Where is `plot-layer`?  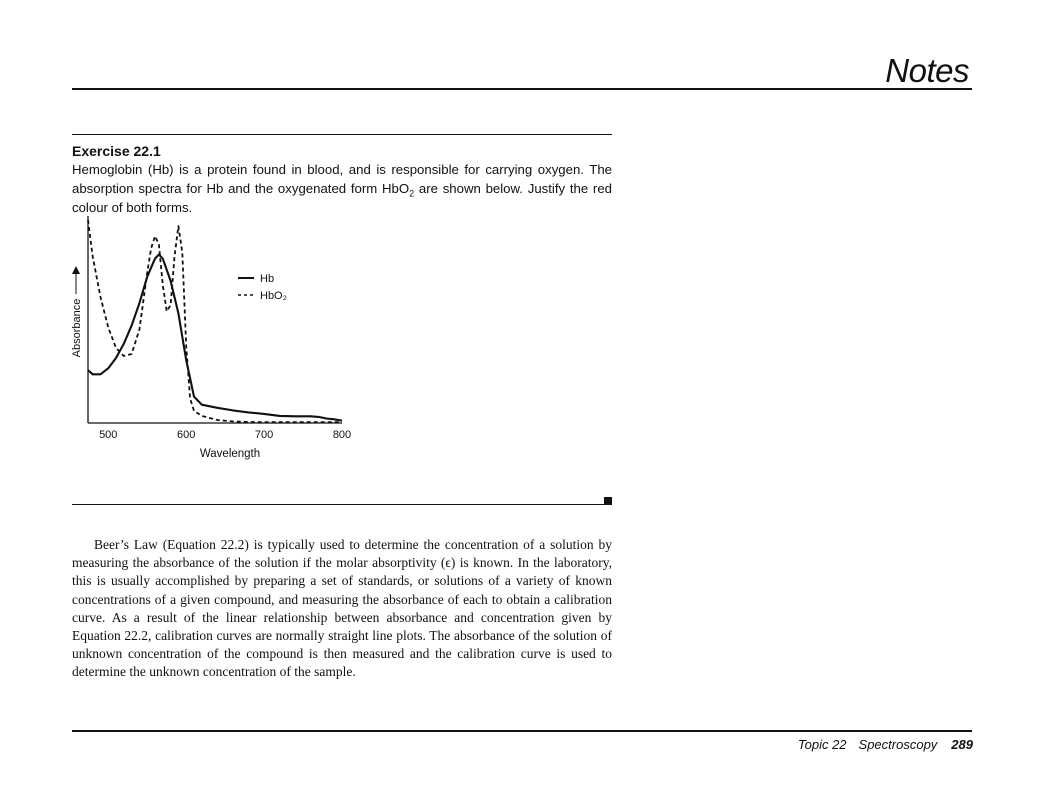
plot-layer is located at coordinates (215, 321).